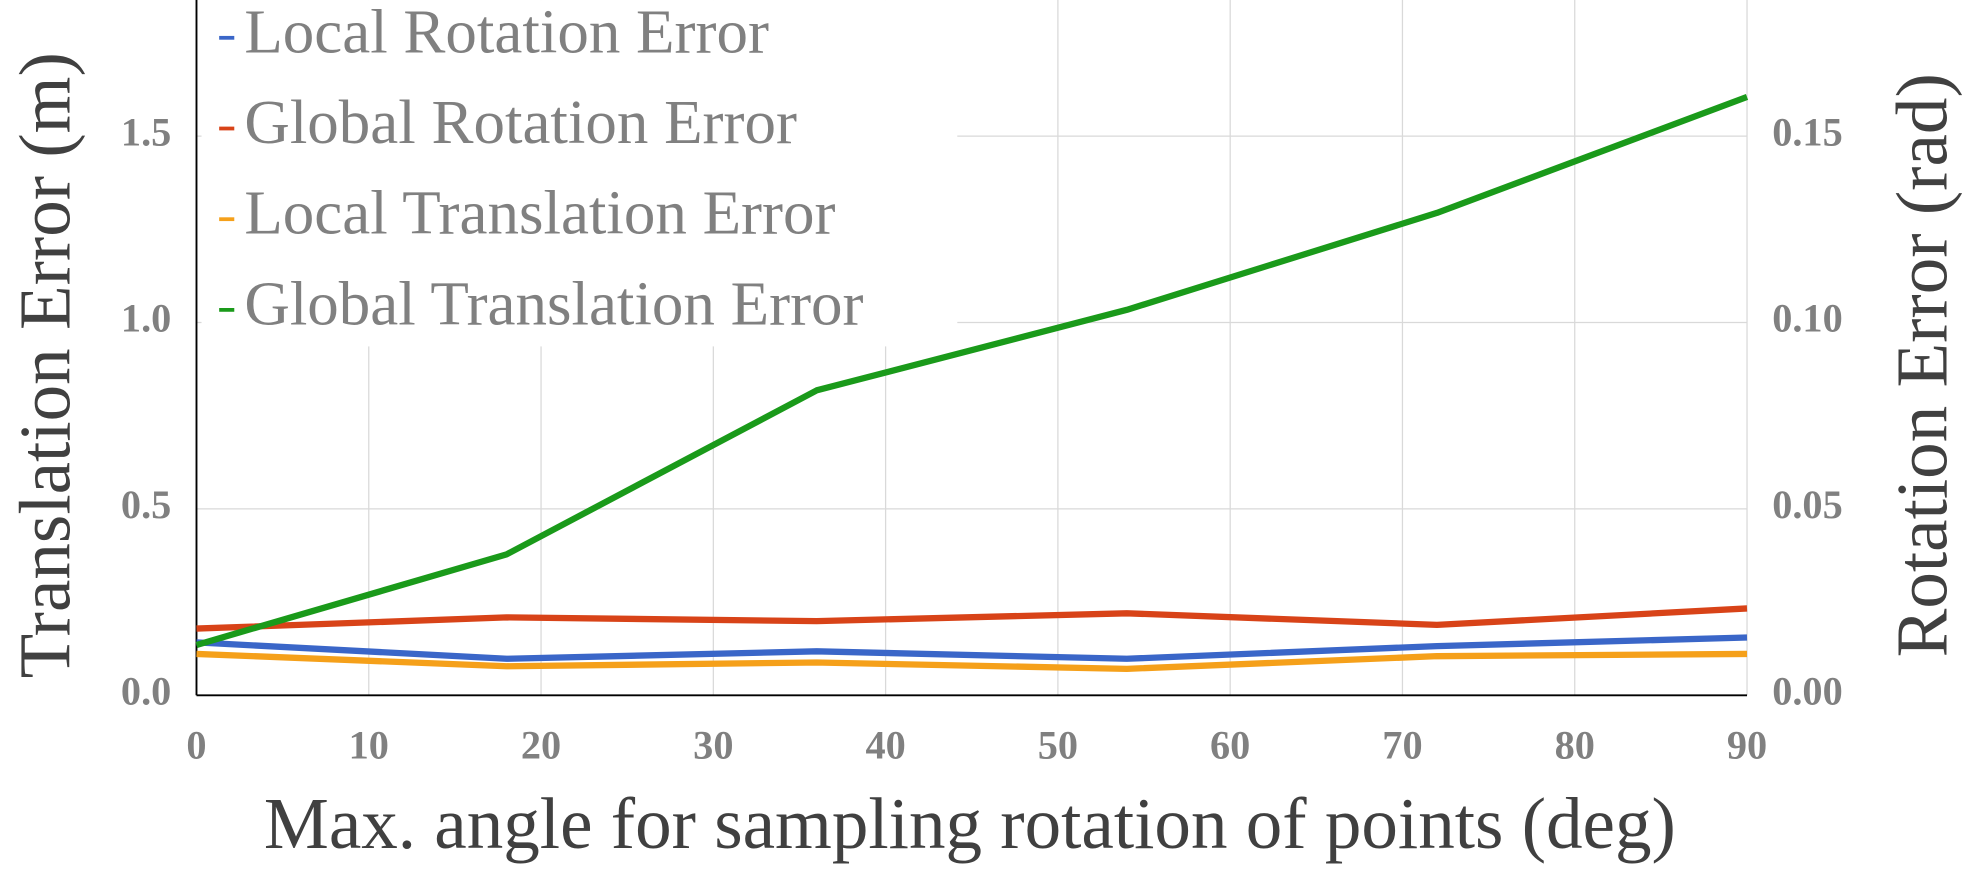 The image size is (1975, 881). Describe the element at coordinates (146, 318) in the screenshot. I see `y-tick-label: 1.0` at that location.